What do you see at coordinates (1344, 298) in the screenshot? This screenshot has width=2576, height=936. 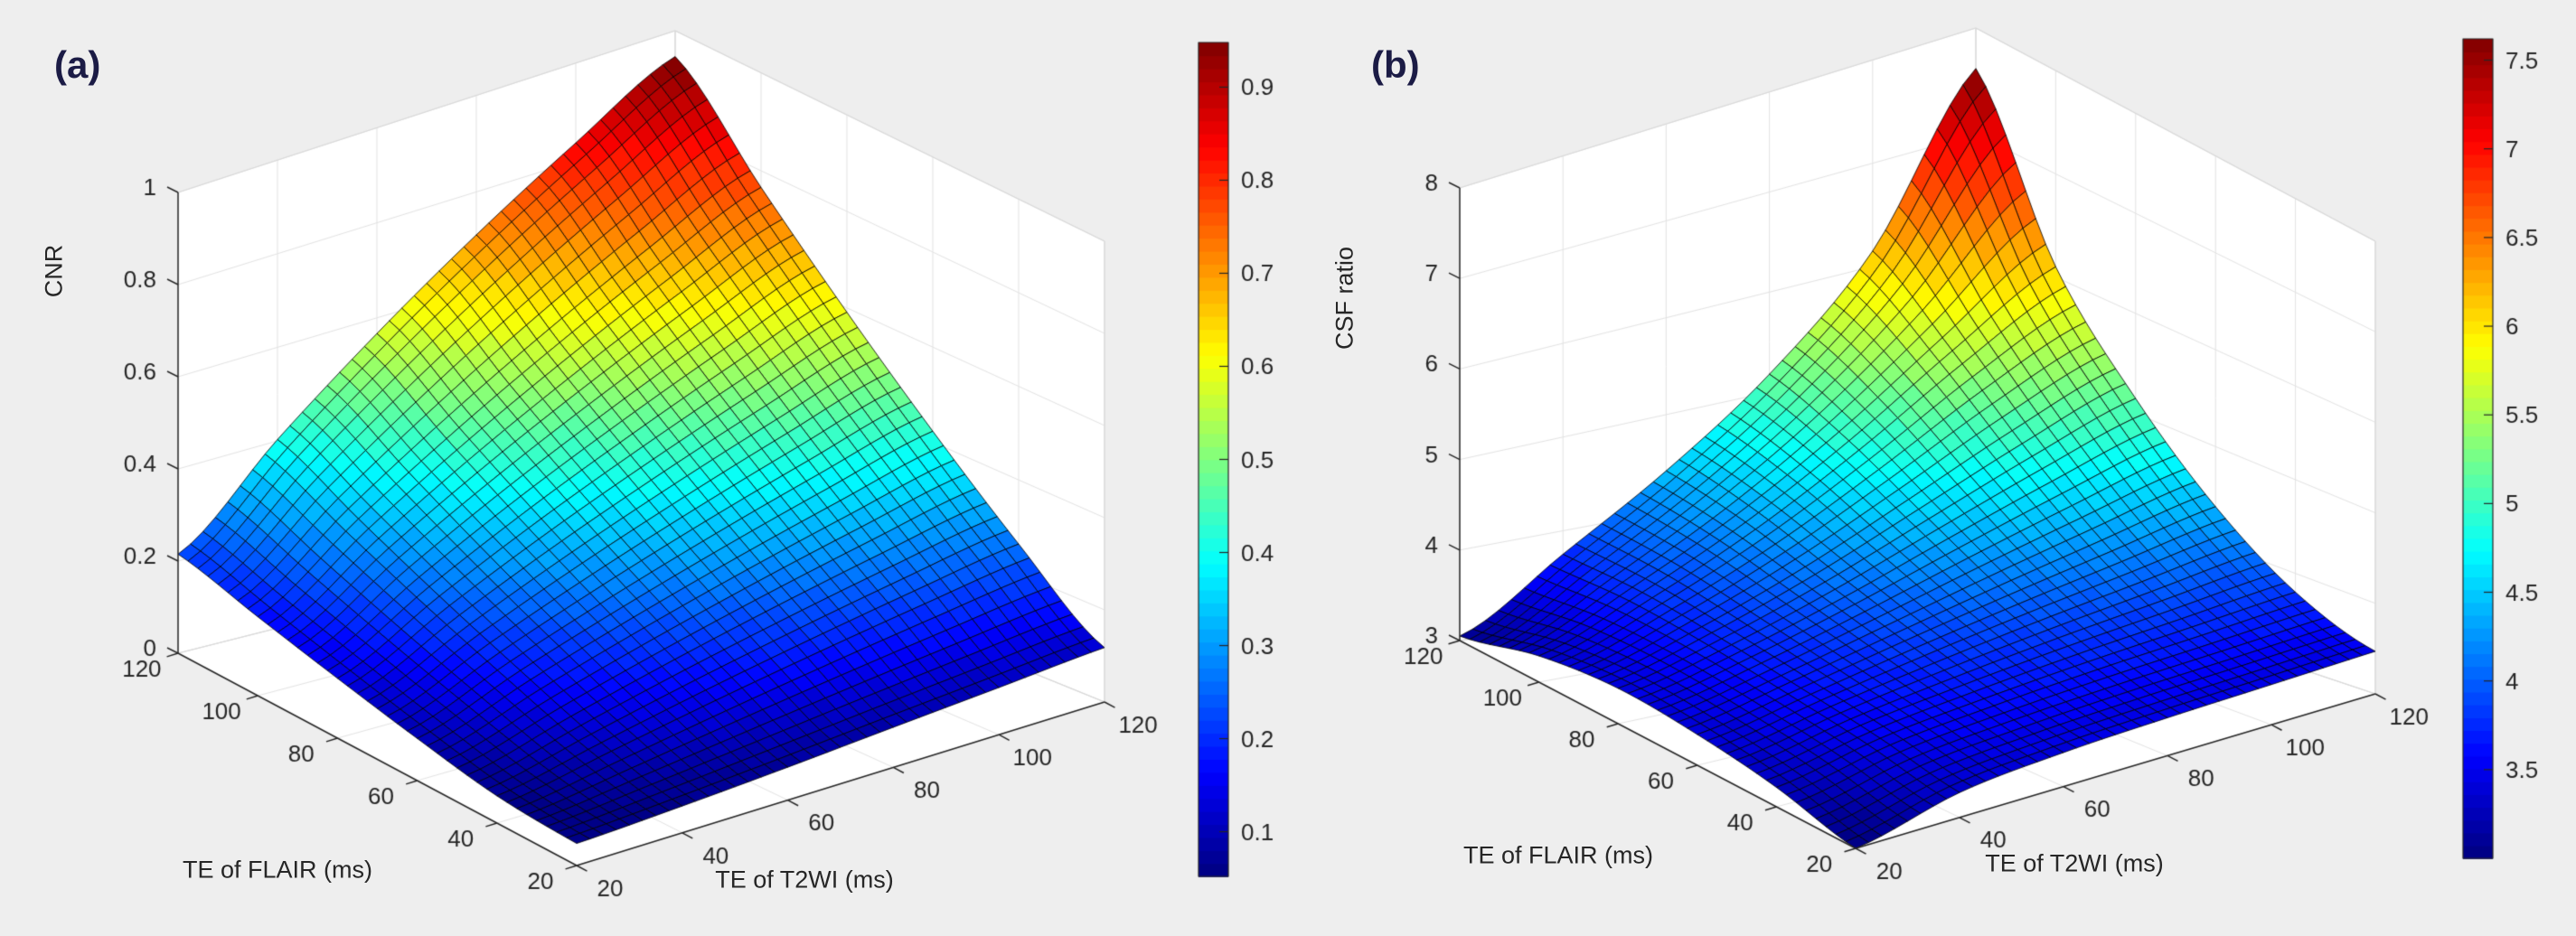 I see `panel-b-zlabel: CSF ratio` at bounding box center [1344, 298].